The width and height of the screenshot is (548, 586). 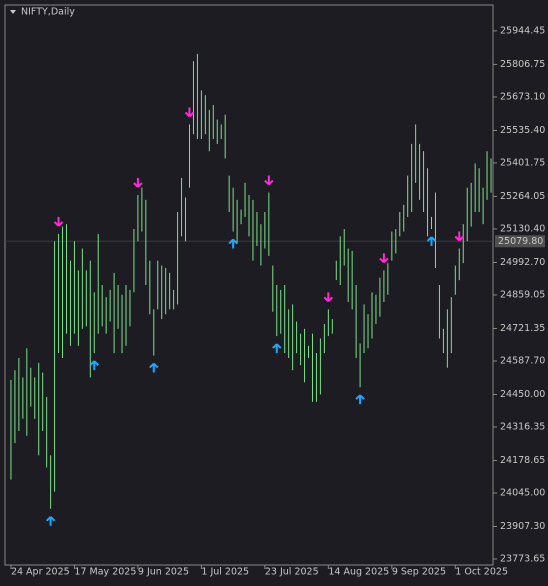 I want to click on y-tick-label: 25264.05, so click(x=522, y=196).